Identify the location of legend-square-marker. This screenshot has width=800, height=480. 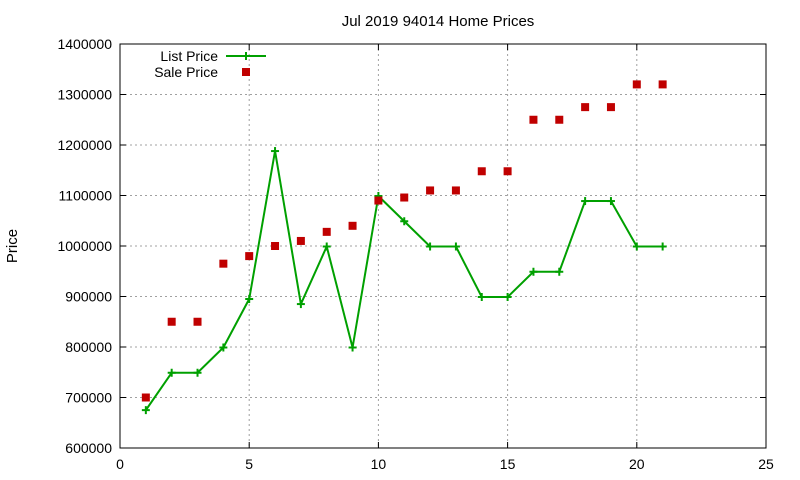
(246, 72).